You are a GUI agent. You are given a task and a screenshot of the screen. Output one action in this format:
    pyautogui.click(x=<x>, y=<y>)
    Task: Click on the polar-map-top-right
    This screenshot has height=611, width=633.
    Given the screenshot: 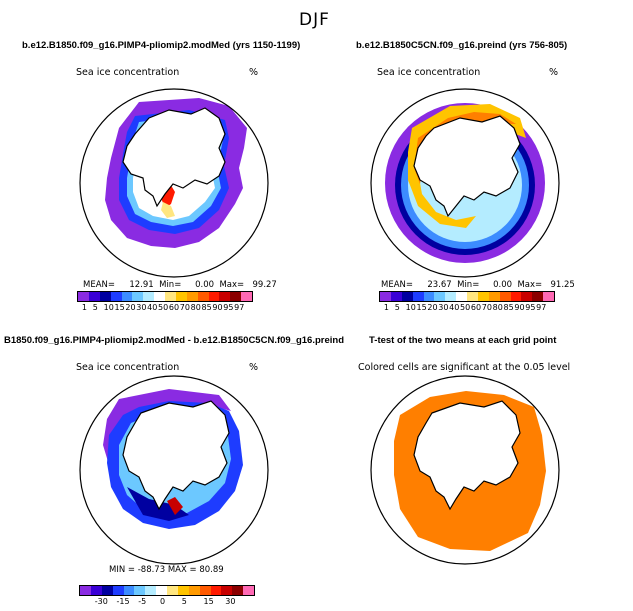 What is the action you would take?
    pyautogui.click(x=465, y=183)
    